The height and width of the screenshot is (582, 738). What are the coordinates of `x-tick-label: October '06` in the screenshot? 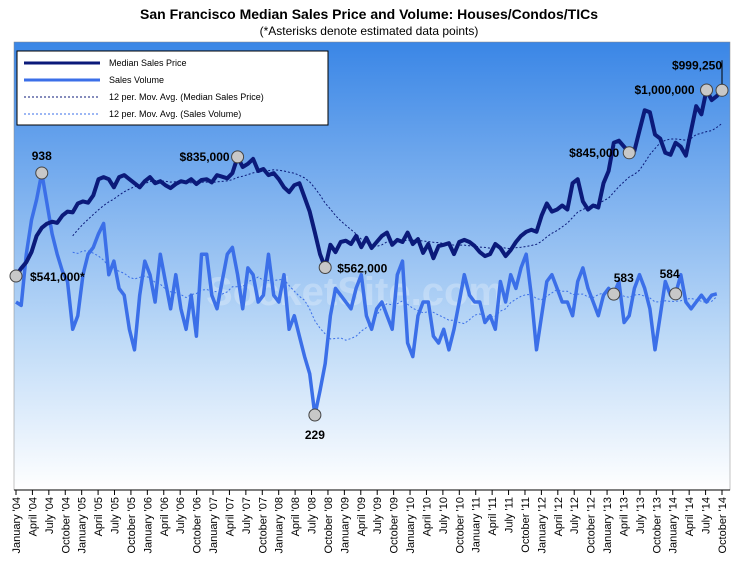 It's located at (198, 525).